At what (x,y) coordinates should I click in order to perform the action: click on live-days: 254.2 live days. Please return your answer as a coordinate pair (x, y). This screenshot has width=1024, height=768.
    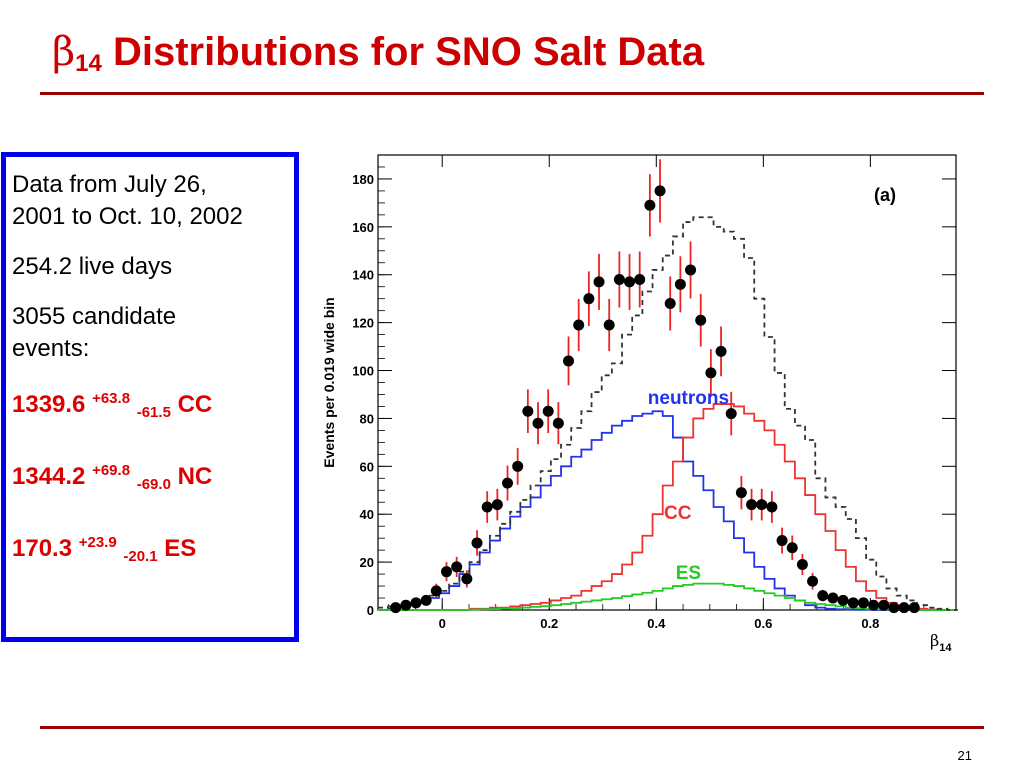
    Looking at the image, I should click on (92, 266).